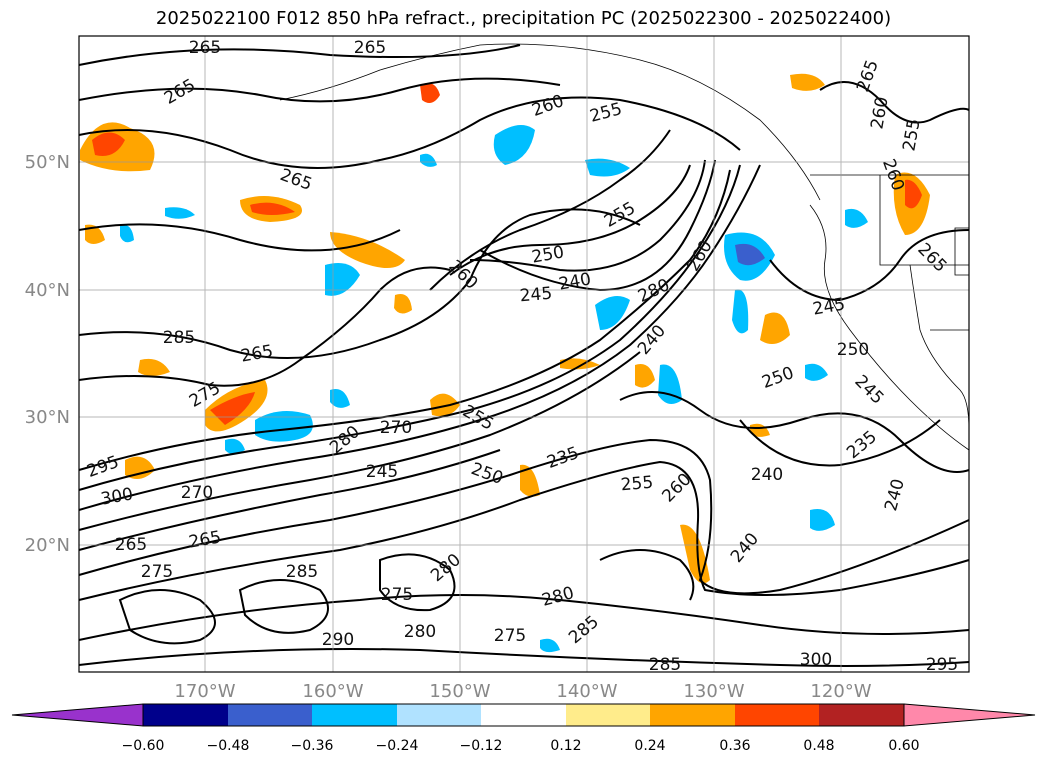  What do you see at coordinates (903, 746) in the screenshot?
I see `colorbar-tick: 0.60` at bounding box center [903, 746].